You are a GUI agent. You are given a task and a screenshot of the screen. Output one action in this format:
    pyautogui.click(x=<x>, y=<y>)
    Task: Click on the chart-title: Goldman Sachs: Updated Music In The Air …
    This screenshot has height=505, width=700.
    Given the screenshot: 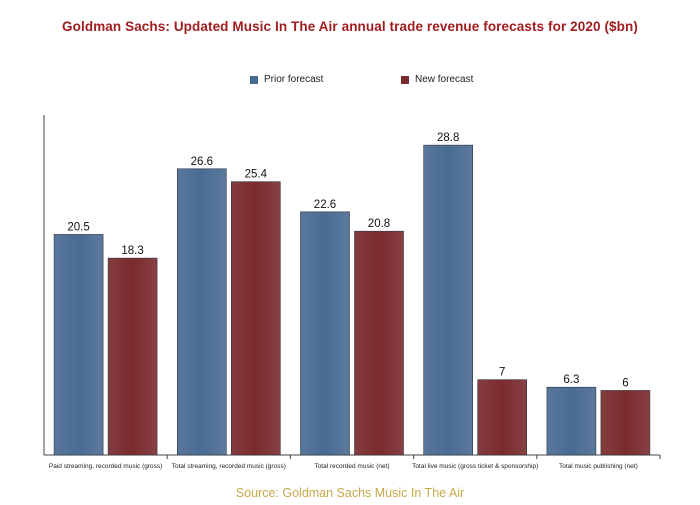 What is the action you would take?
    pyautogui.click(x=350, y=26)
    